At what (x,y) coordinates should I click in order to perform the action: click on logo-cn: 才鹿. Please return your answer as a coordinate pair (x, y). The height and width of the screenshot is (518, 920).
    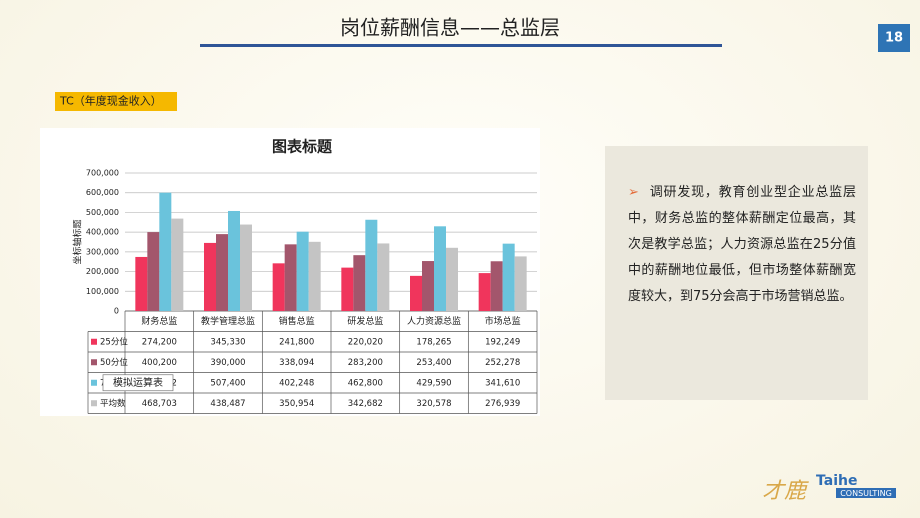
    Looking at the image, I should click on (785, 491).